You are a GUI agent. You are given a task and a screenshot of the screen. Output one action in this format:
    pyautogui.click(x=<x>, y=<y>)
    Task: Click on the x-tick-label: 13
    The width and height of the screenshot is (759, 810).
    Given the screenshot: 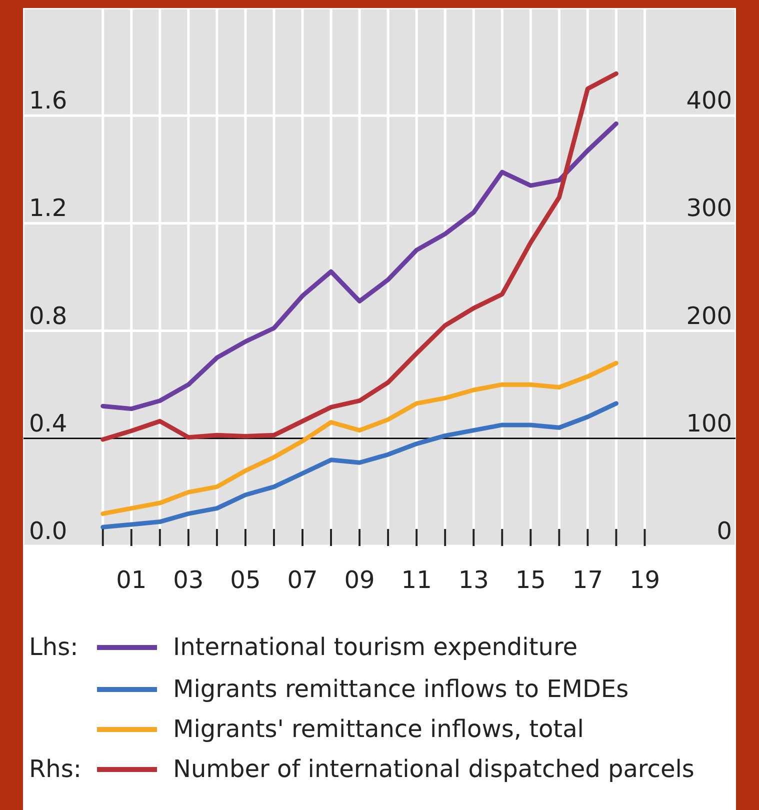 What is the action you would take?
    pyautogui.click(x=473, y=580)
    